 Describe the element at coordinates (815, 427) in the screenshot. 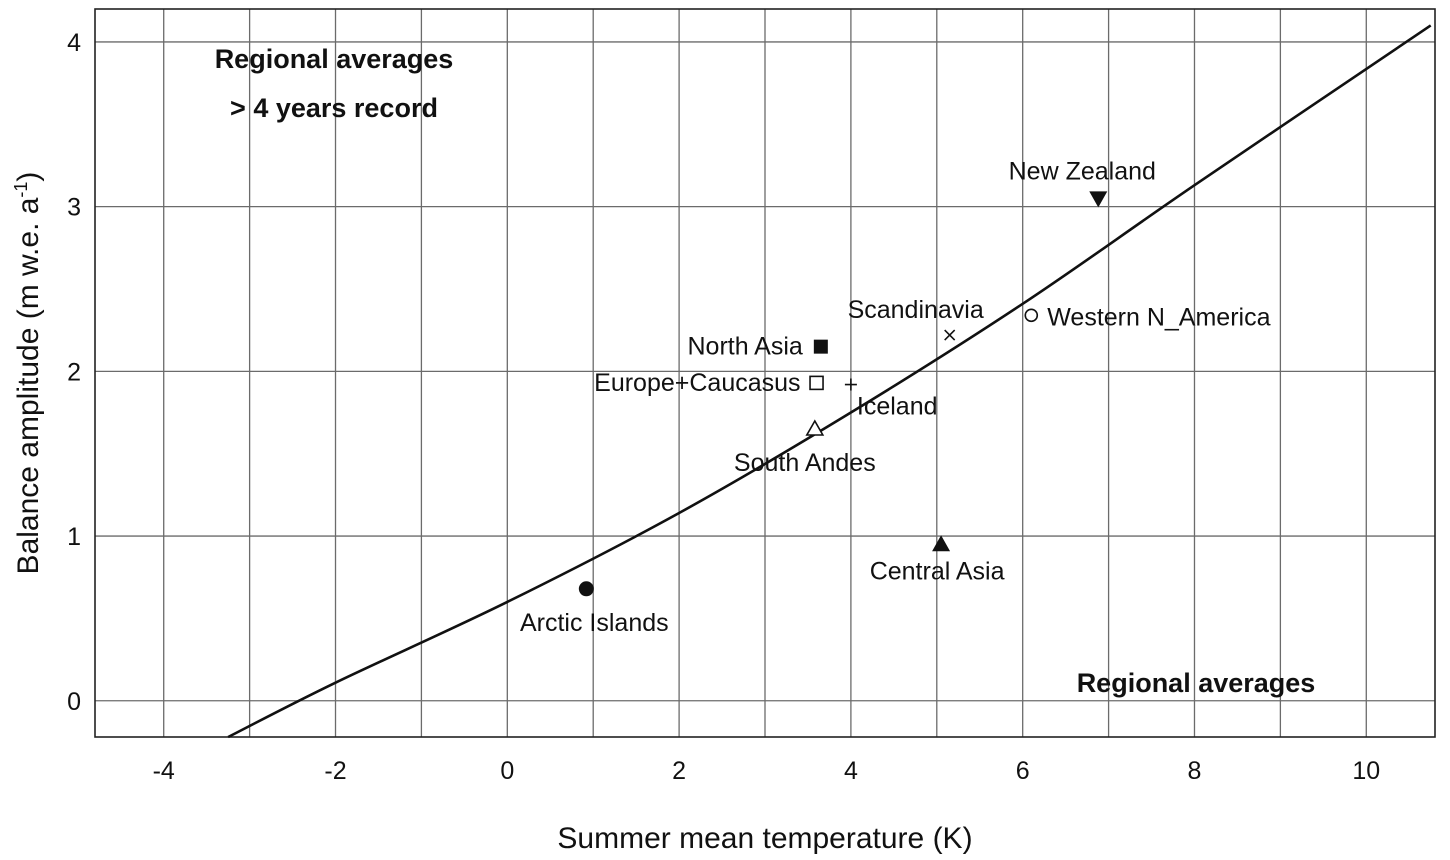

I see `point-south-andes-marker` at that location.